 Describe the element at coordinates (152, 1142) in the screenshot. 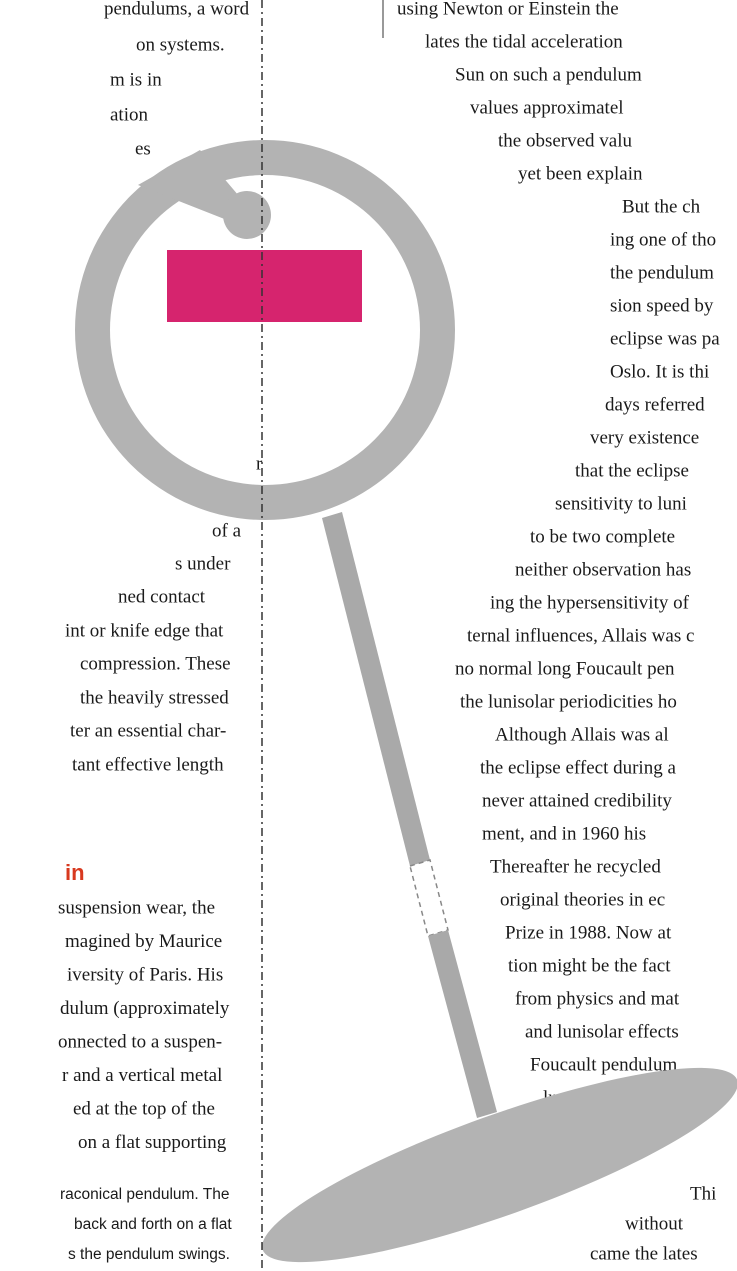

I see `left-line: on a flat supporting` at that location.